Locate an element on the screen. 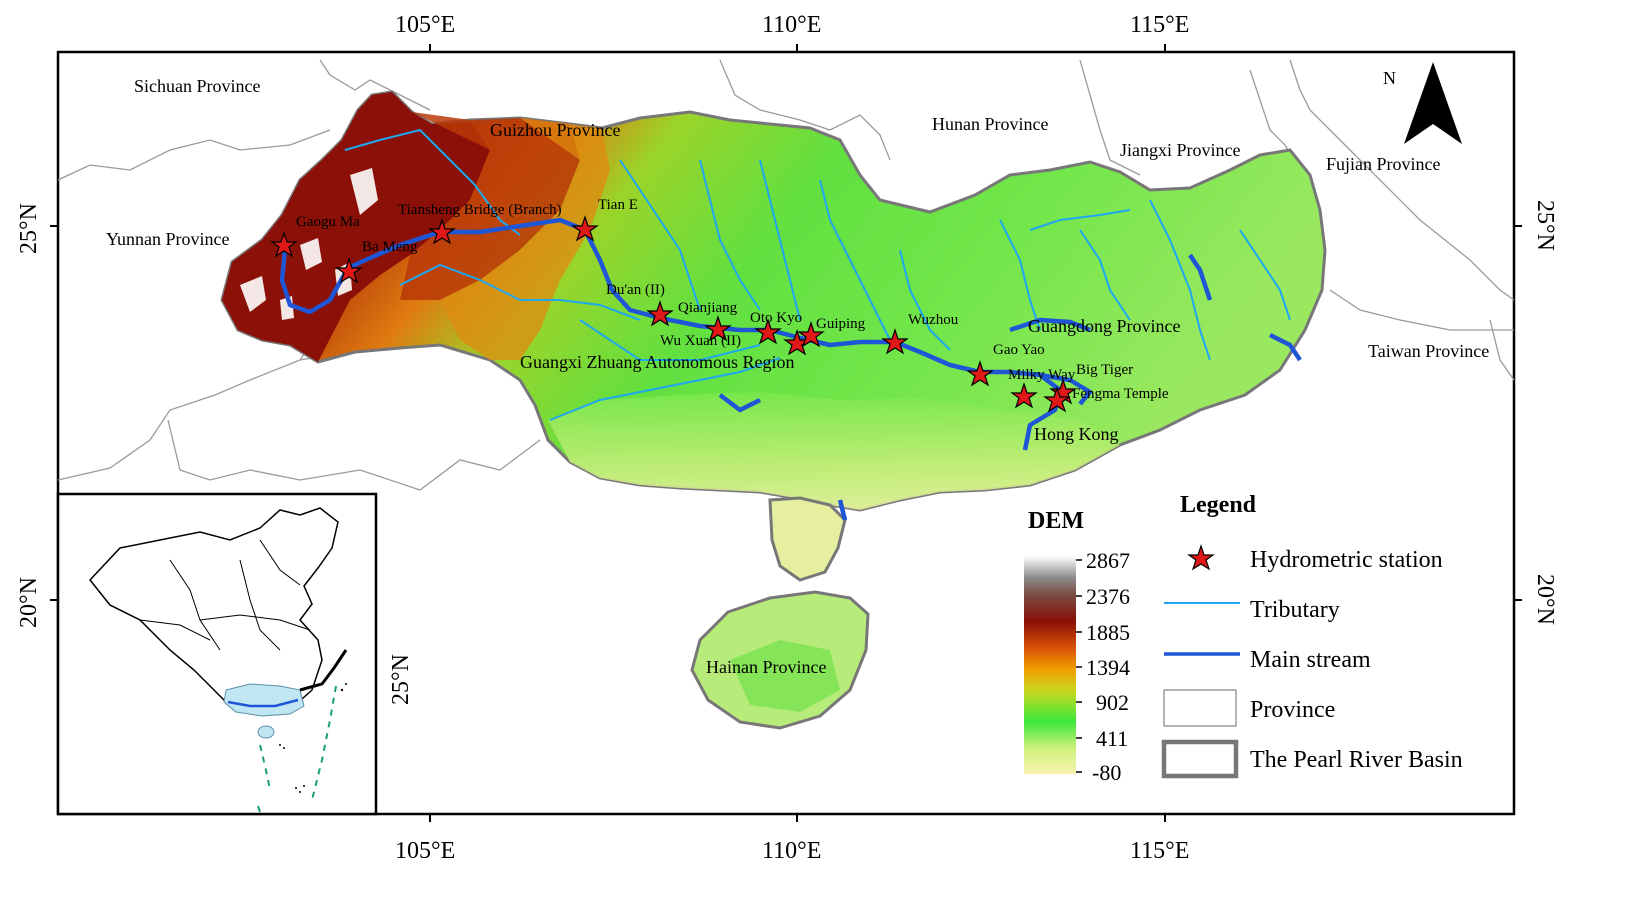 The height and width of the screenshot is (912, 1643). dem-tick-5: 411 is located at coordinates (1112, 738).